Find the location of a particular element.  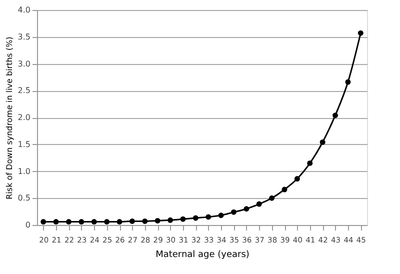

y-tick-label: 1.0 is located at coordinates (24, 171).